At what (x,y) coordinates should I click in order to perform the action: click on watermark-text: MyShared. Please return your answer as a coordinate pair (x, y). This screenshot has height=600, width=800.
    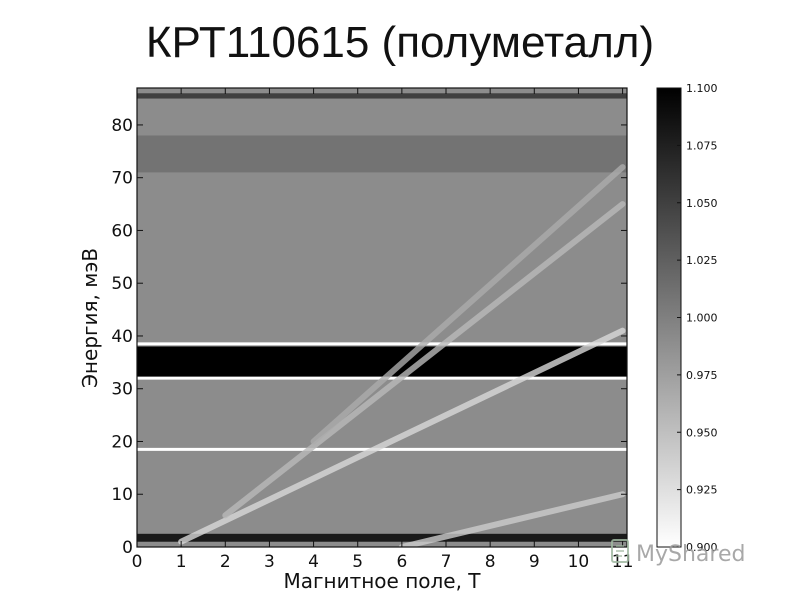
    Looking at the image, I should click on (690, 554).